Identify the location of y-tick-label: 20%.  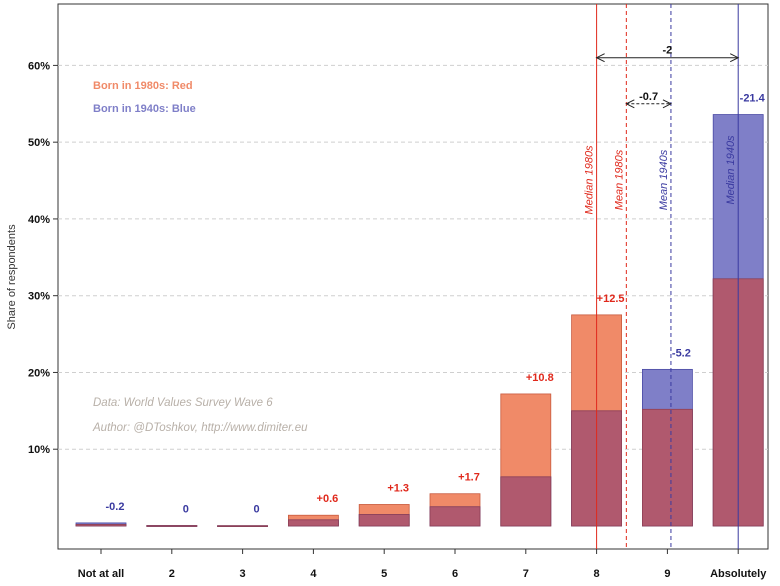
(39, 373).